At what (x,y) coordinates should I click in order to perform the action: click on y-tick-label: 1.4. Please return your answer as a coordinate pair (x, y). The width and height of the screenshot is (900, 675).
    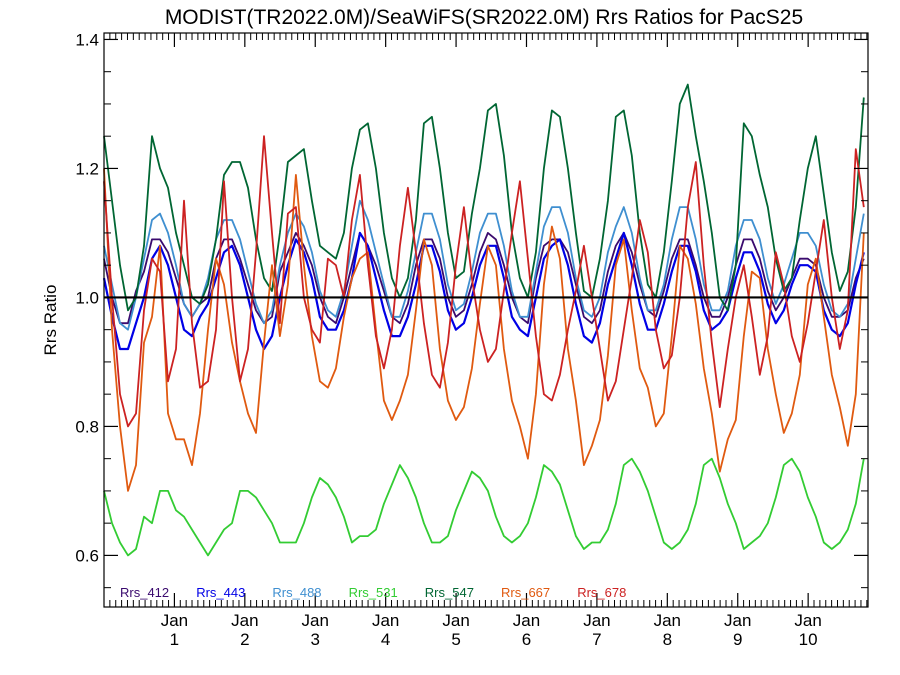
    Looking at the image, I should click on (87, 39).